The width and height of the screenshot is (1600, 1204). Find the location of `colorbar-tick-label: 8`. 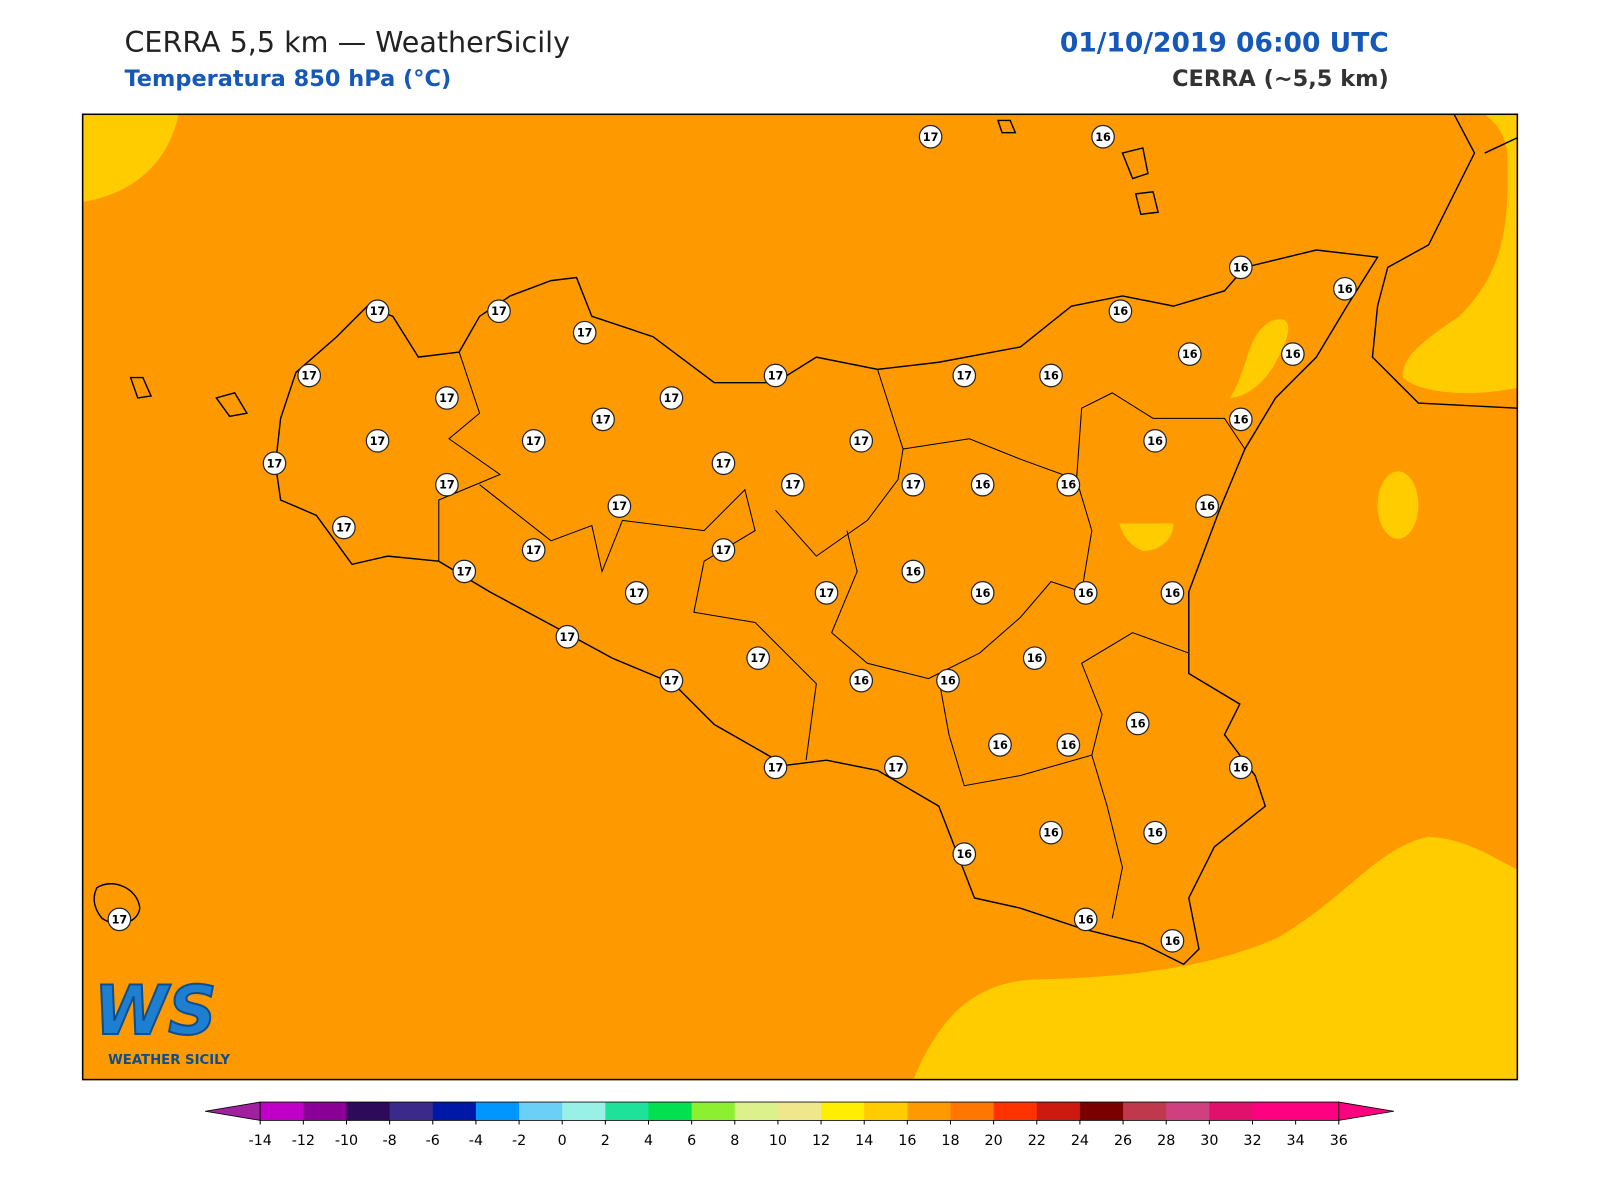

colorbar-tick-label: 8 is located at coordinates (734, 1141).